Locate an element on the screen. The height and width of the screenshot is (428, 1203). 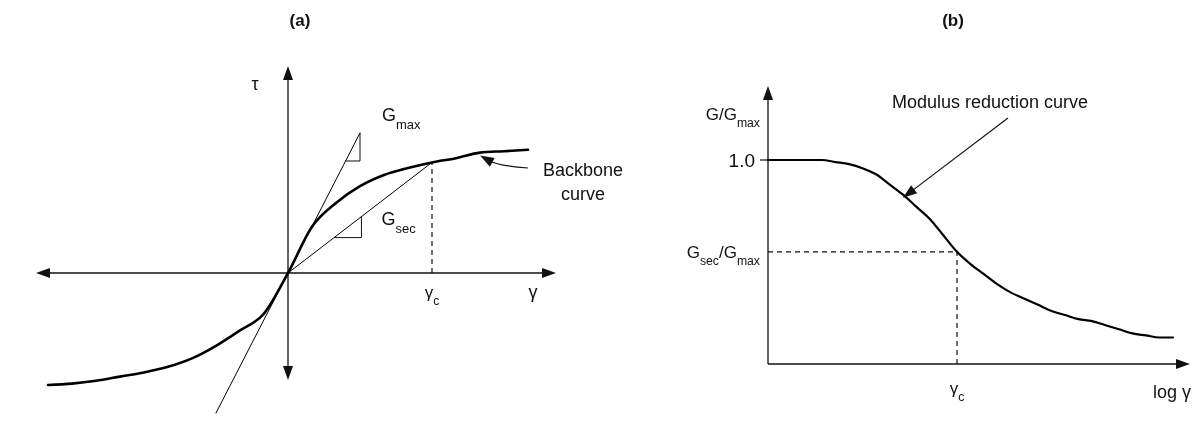
chart-title: (b) is located at coordinates (953, 20).